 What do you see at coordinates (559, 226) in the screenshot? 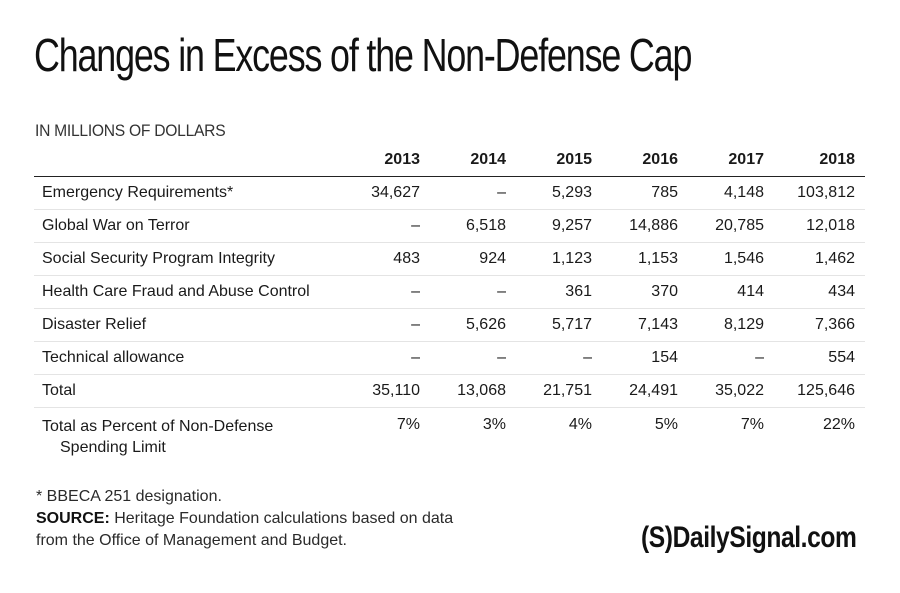
I see `cell-value: 9,257` at bounding box center [559, 226].